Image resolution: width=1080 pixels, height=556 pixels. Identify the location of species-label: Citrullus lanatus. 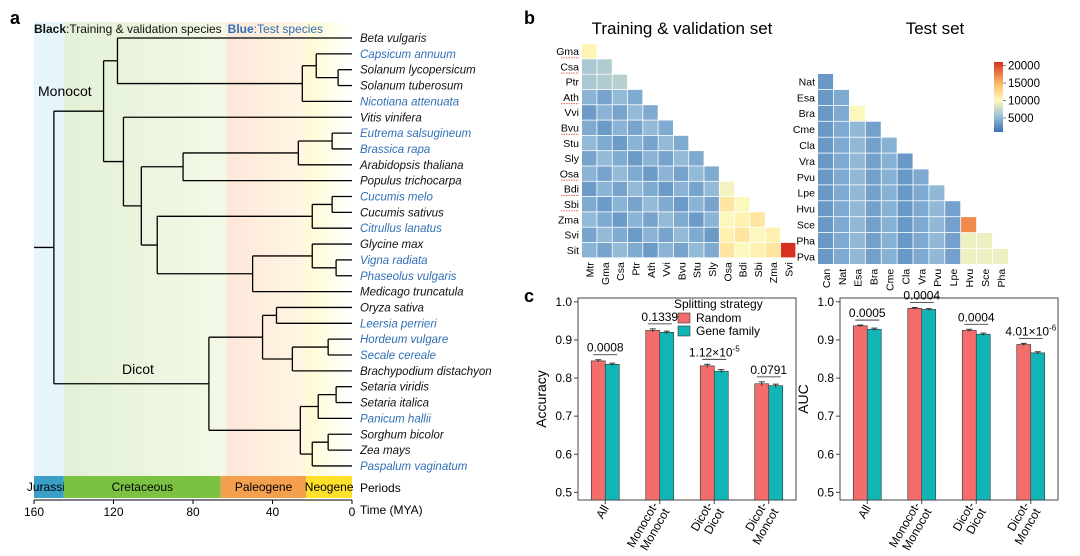
(401, 229).